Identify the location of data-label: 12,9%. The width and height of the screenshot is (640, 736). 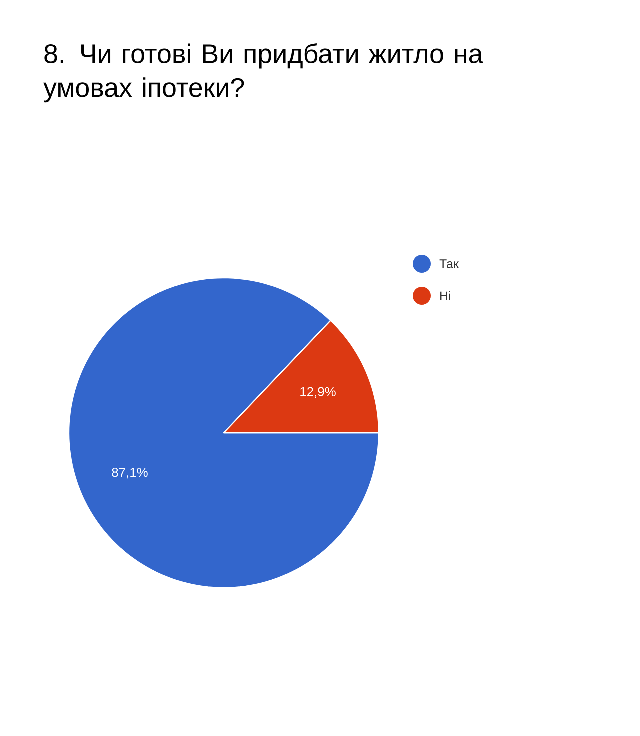
(318, 392).